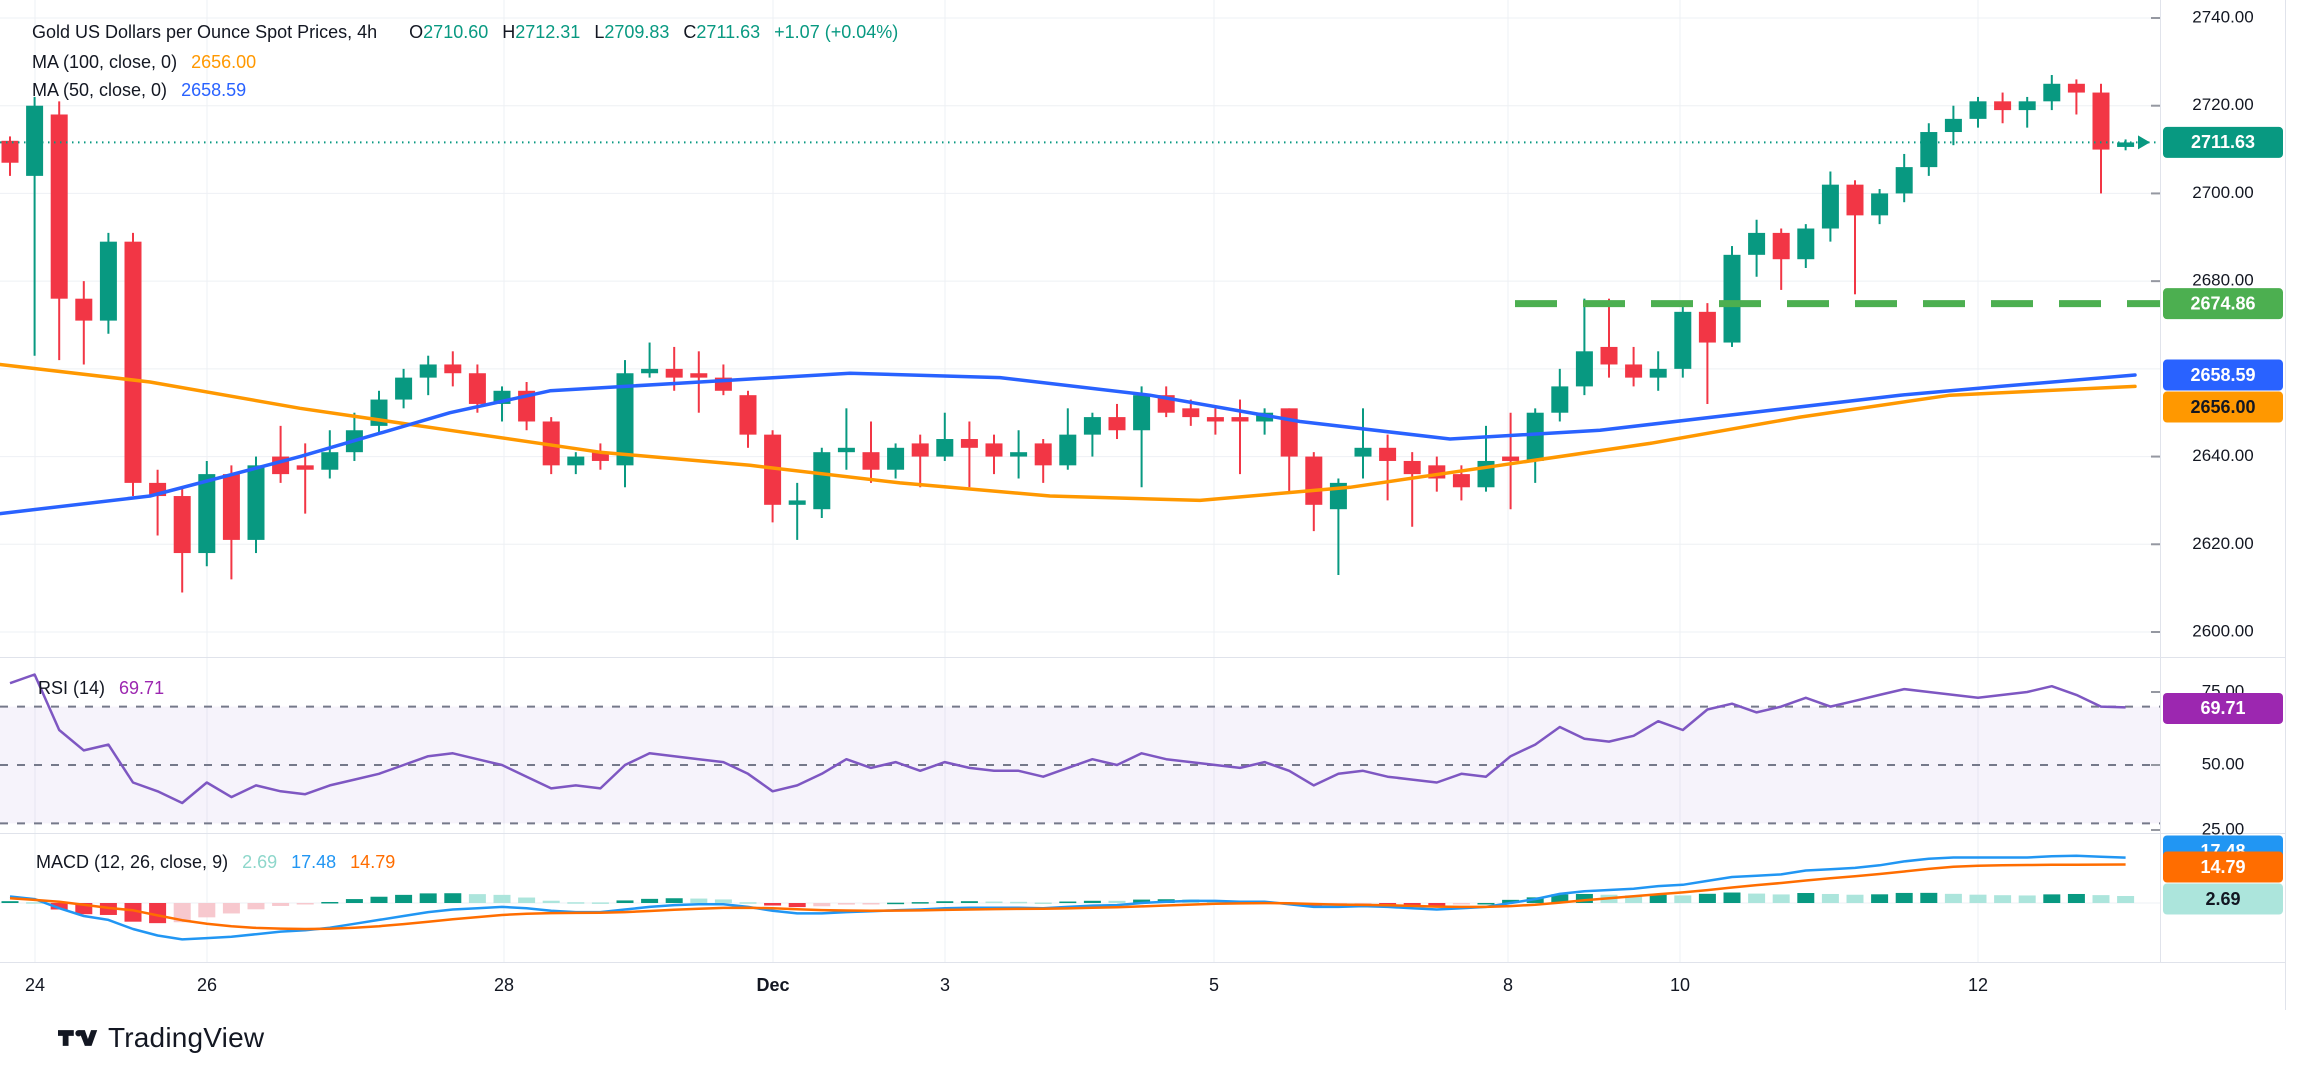  What do you see at coordinates (215, 862) in the screenshot?
I see `macd-legend-row: MACD (12, 26, close, 9) 2.69 17.48 14.79` at bounding box center [215, 862].